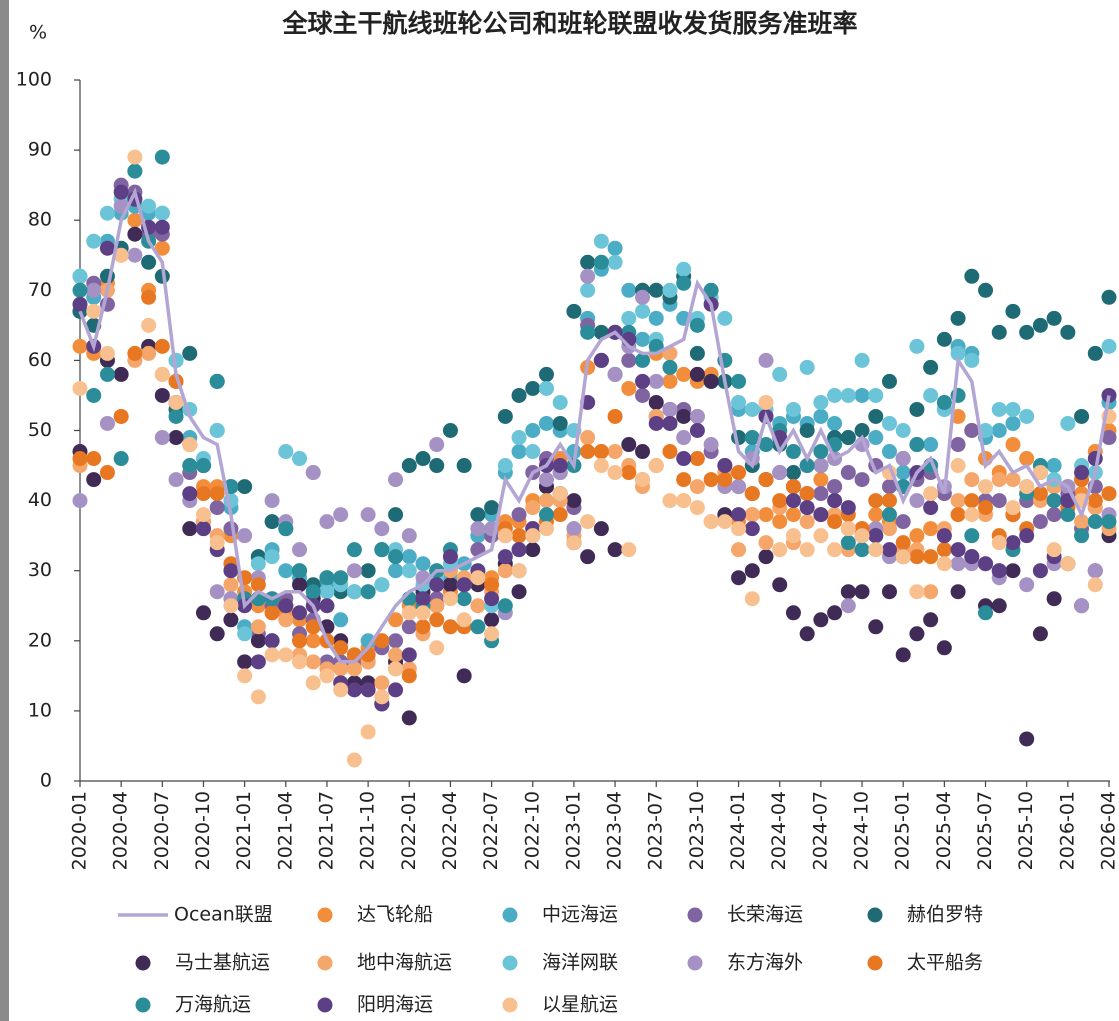 The width and height of the screenshot is (1119, 1021). What do you see at coordinates (222, 963) in the screenshot?
I see `legend-label: 马士基航运` at bounding box center [222, 963].